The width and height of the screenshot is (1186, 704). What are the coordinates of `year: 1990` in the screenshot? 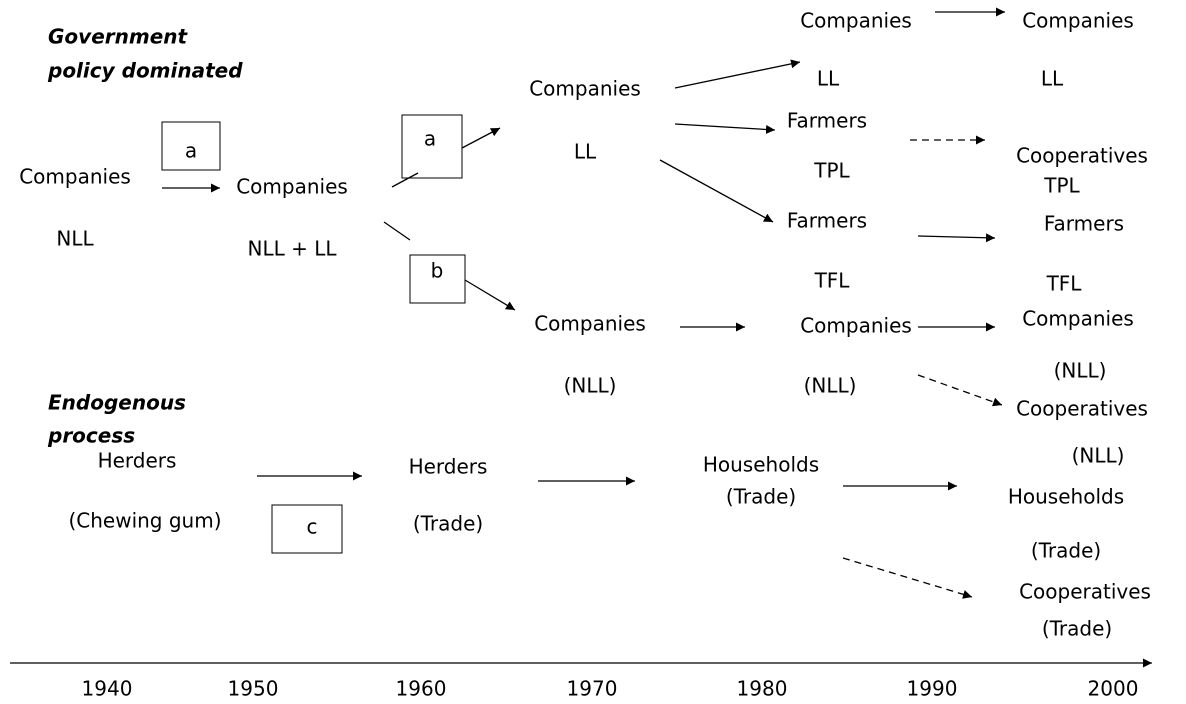 It's located at (932, 689).